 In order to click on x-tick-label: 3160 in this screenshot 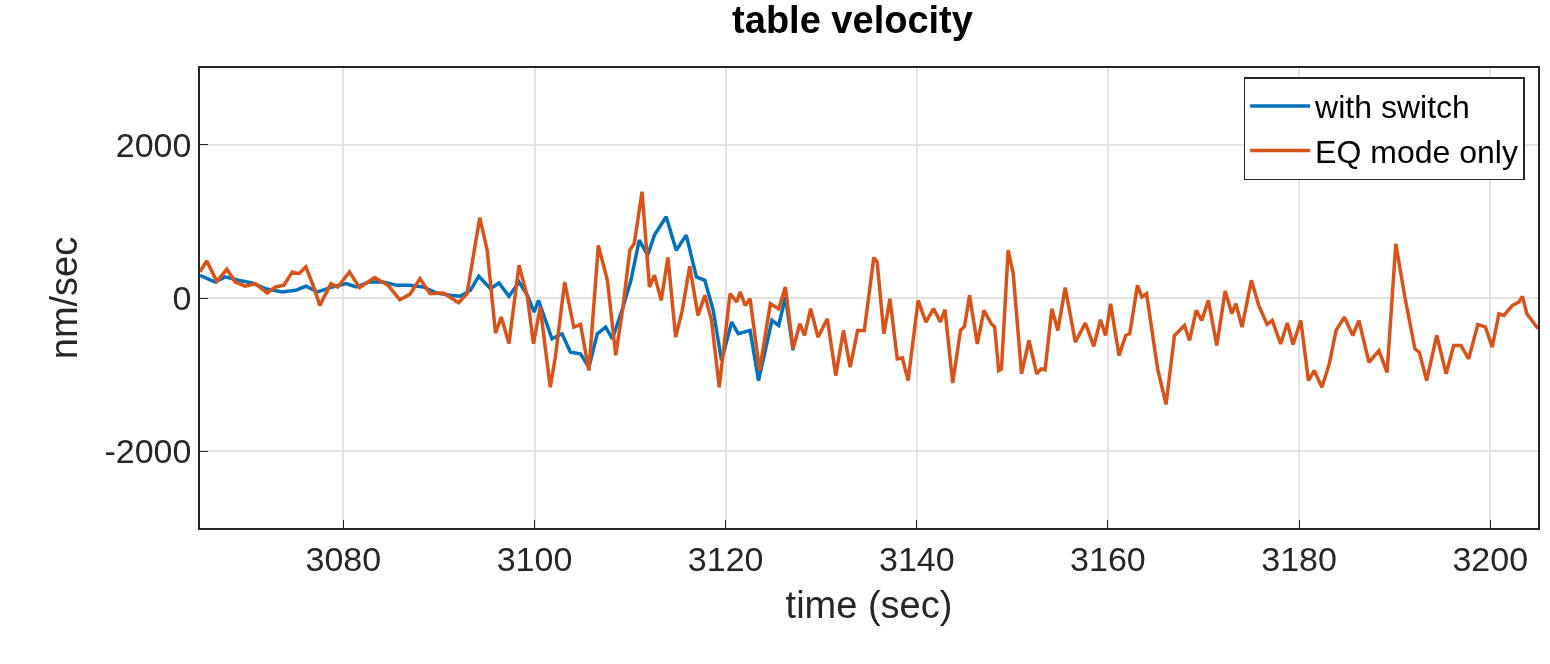, I will do `click(1108, 558)`.